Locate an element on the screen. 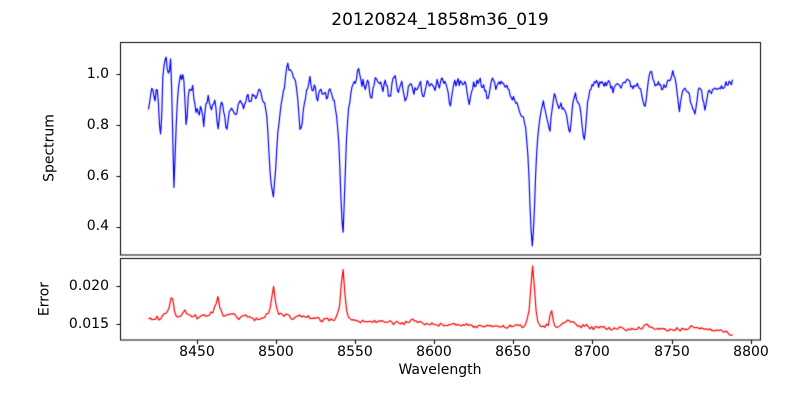 This screenshot has height=400, width=800. spectrum-y-axis-label: Spectrum is located at coordinates (49, 148).